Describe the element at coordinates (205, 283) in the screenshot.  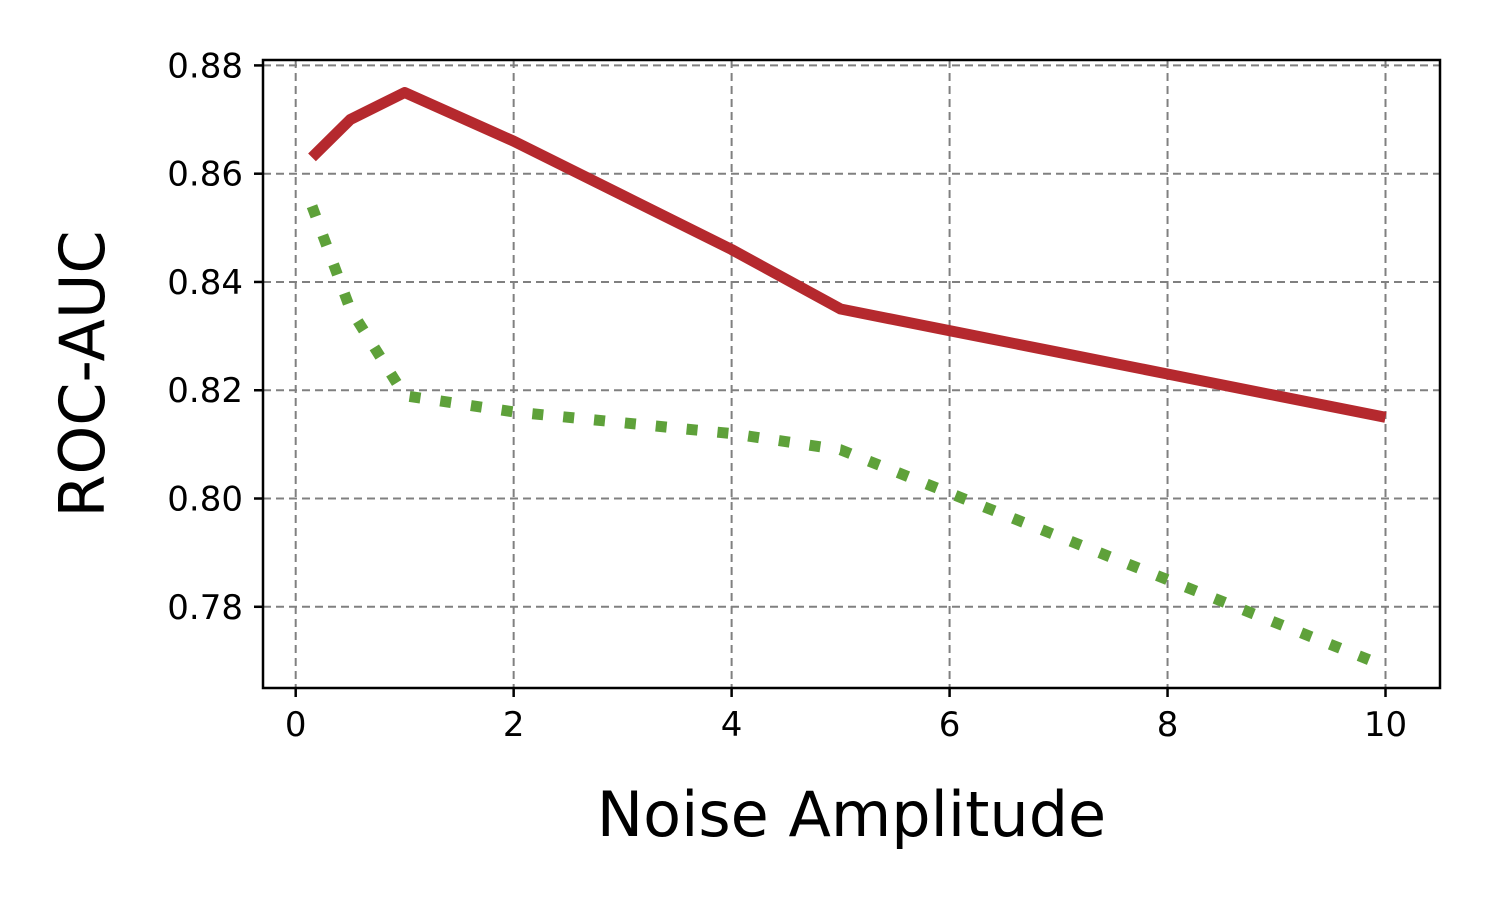
I see `y-tick-label: 0.84` at that location.